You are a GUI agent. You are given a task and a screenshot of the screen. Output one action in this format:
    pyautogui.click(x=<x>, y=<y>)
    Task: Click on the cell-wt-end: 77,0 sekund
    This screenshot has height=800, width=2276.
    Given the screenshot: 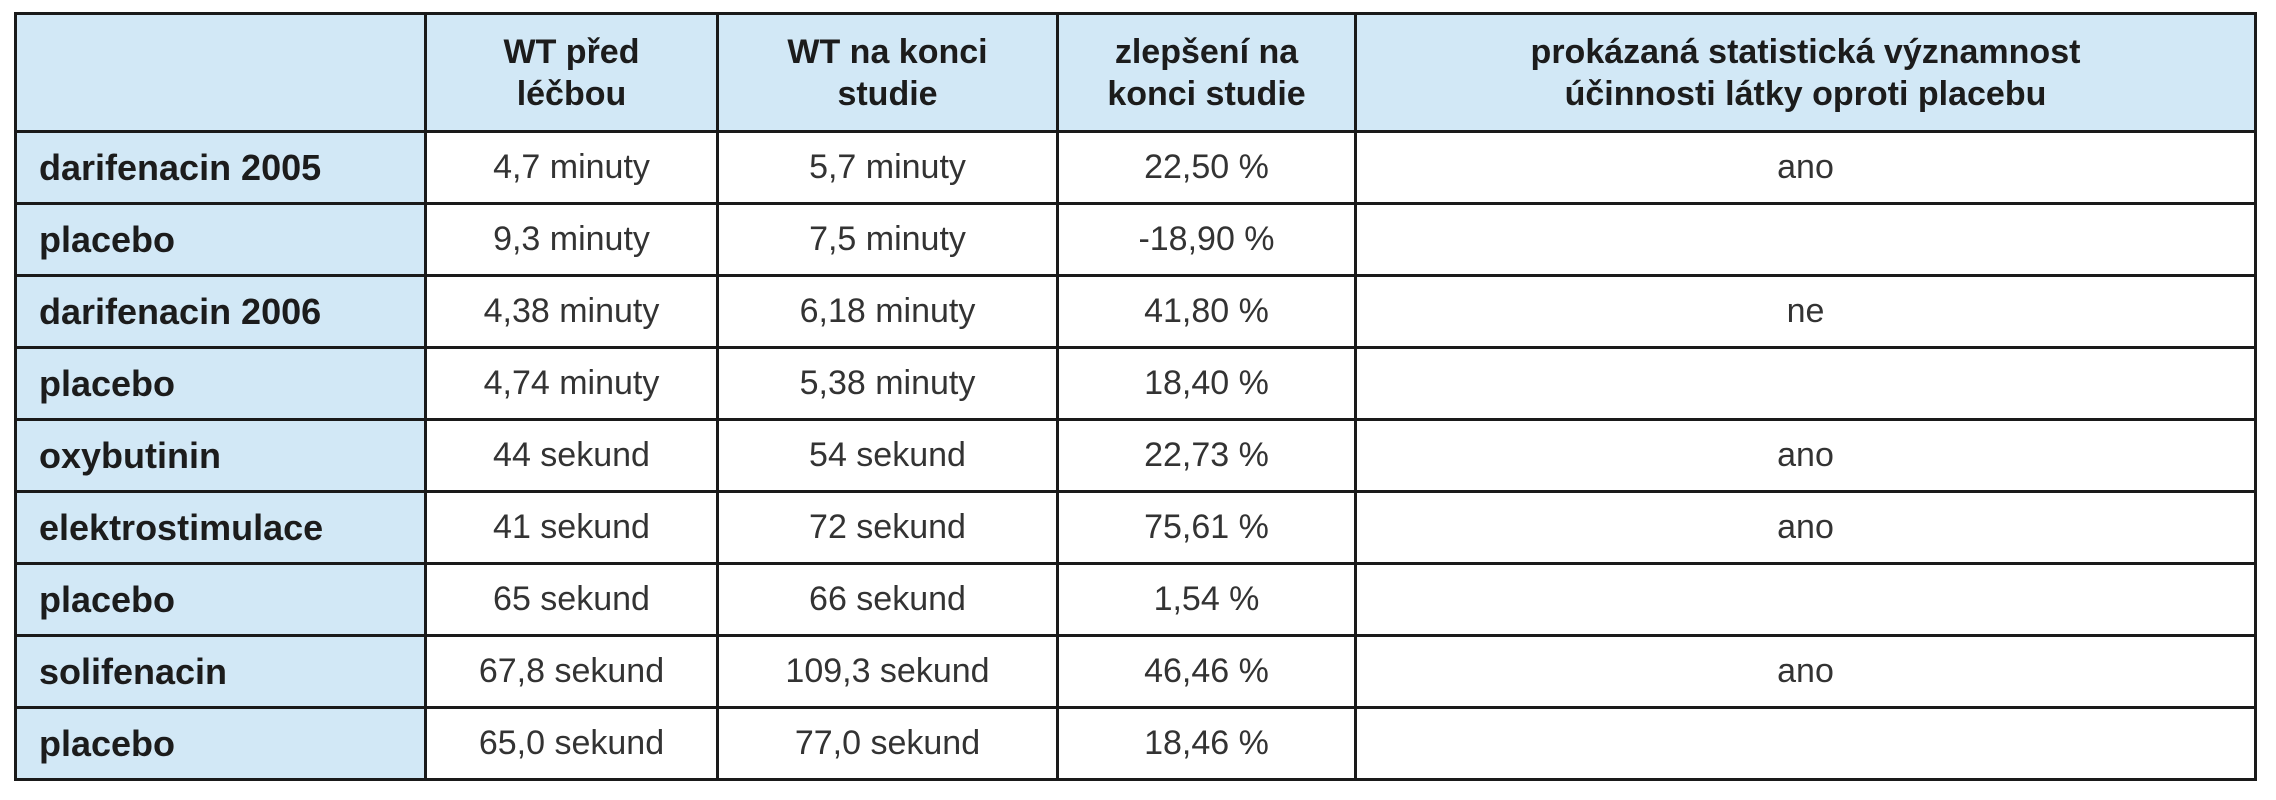 What is the action you would take?
    pyautogui.click(x=887, y=743)
    